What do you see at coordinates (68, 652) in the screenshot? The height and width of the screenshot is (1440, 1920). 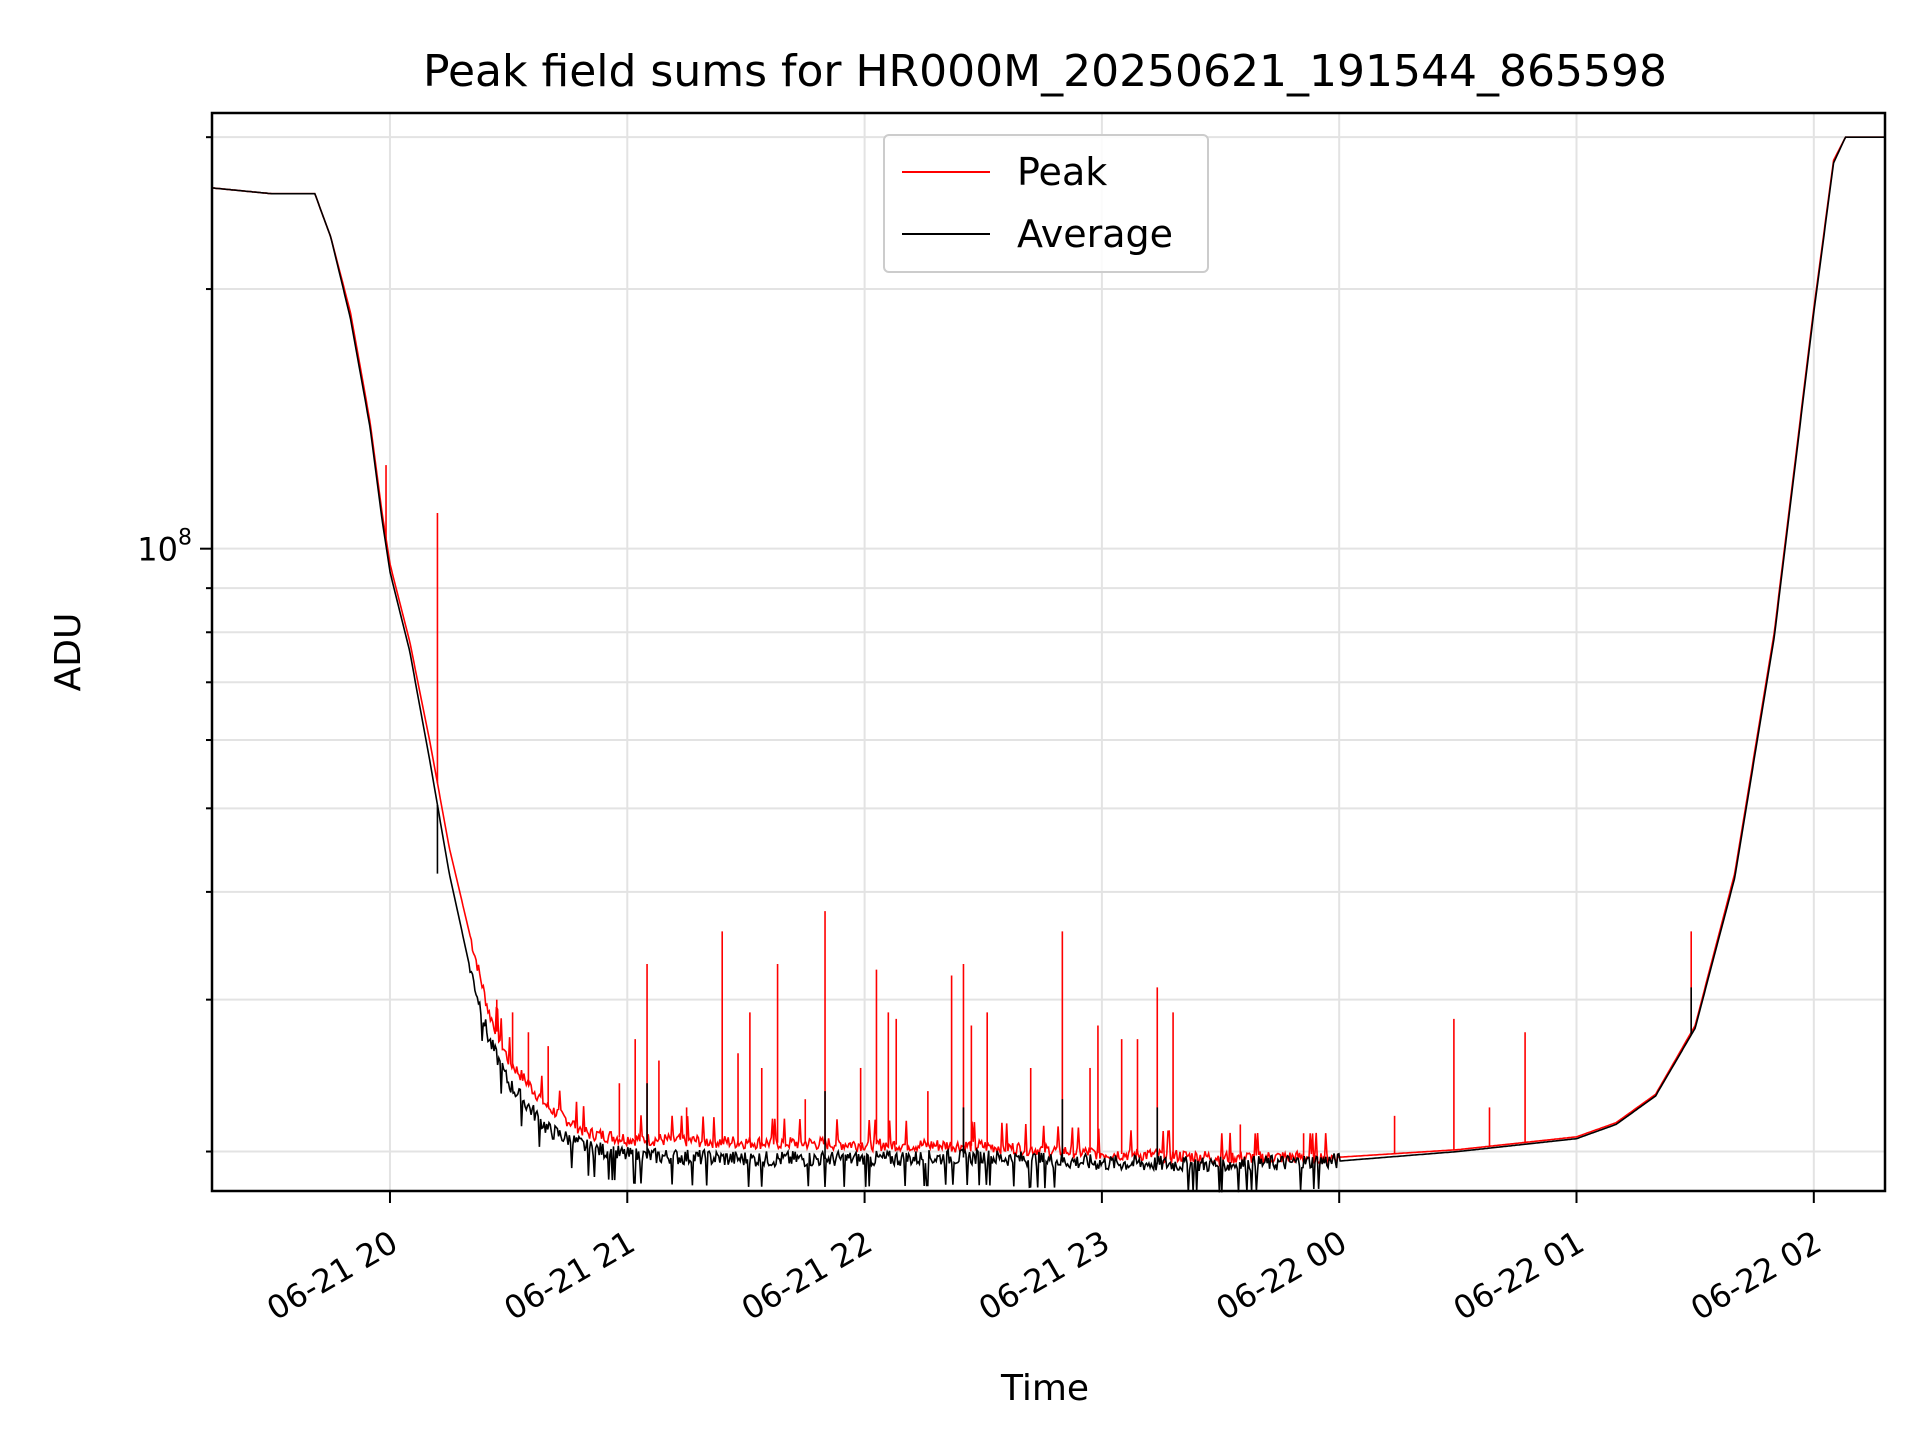 I see `y-axis-label: ADU` at bounding box center [68, 652].